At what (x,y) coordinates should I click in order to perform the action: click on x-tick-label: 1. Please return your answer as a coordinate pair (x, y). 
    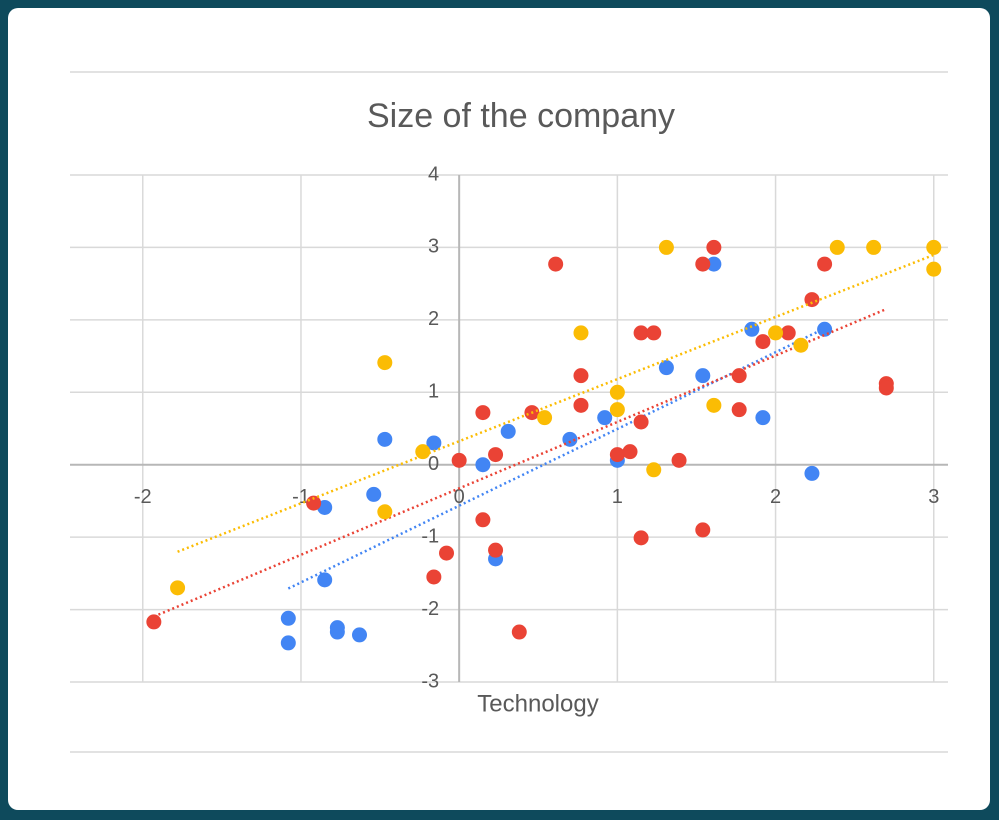
    Looking at the image, I should click on (617, 497).